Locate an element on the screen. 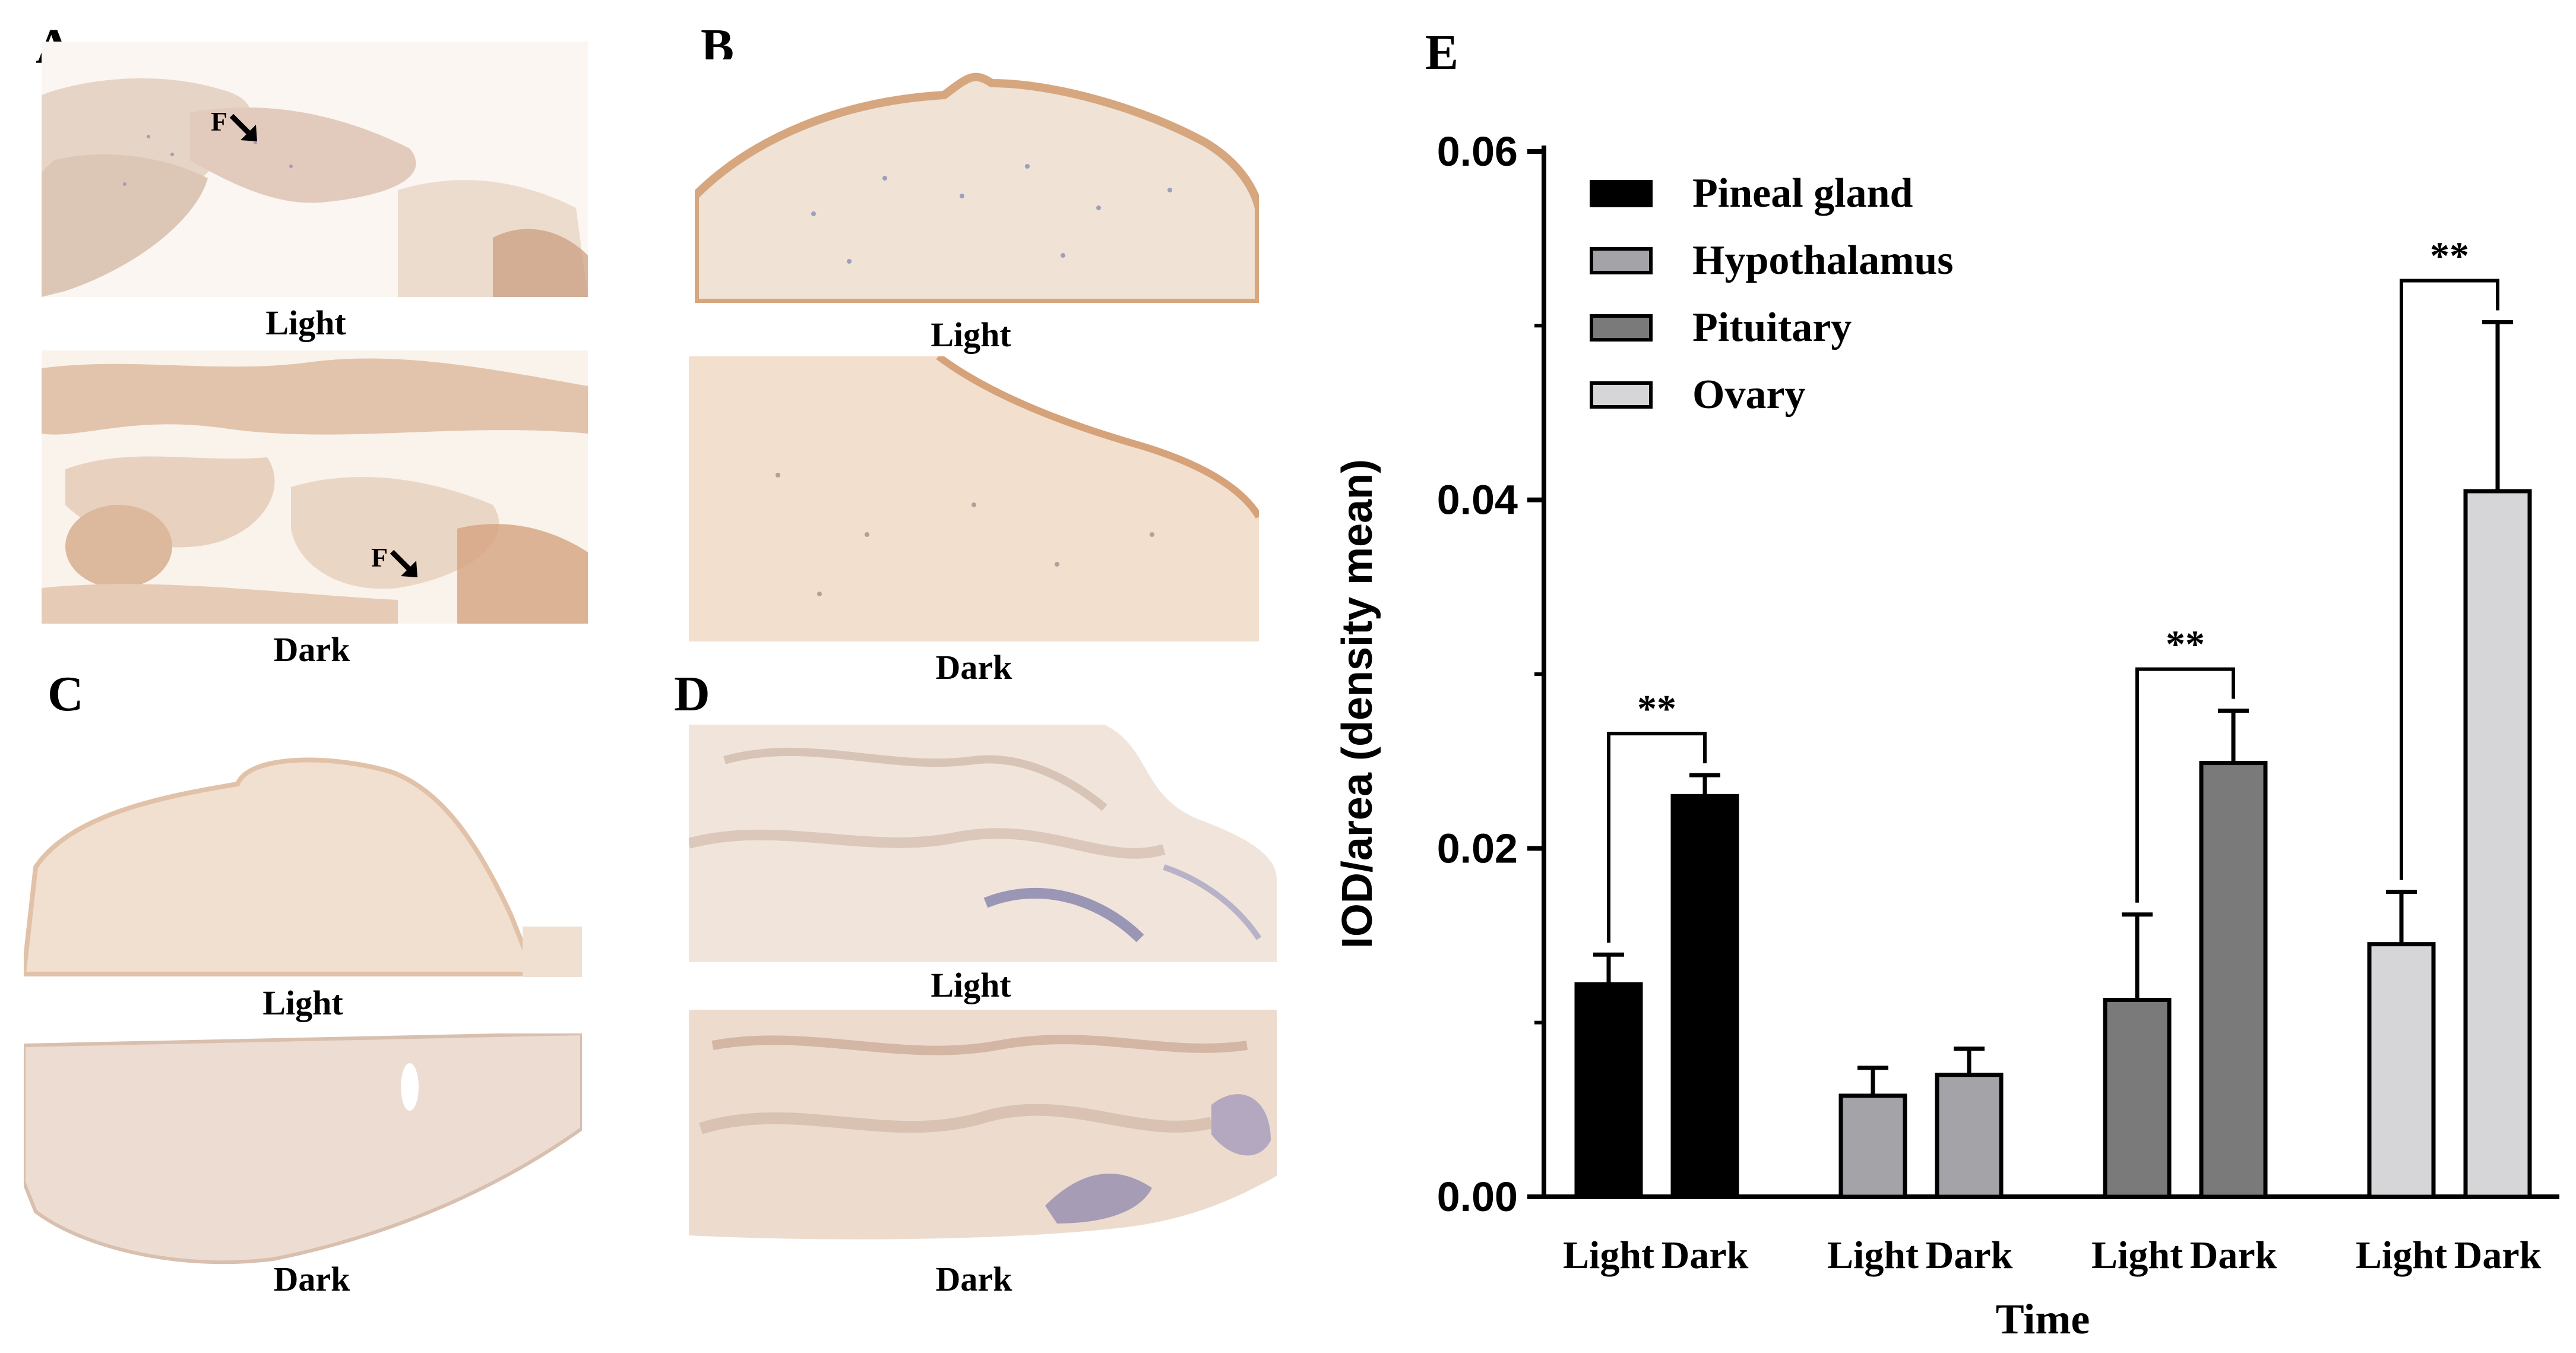 This screenshot has height=1353, width=2576. panel-b-light-micrograph is located at coordinates (977, 181).